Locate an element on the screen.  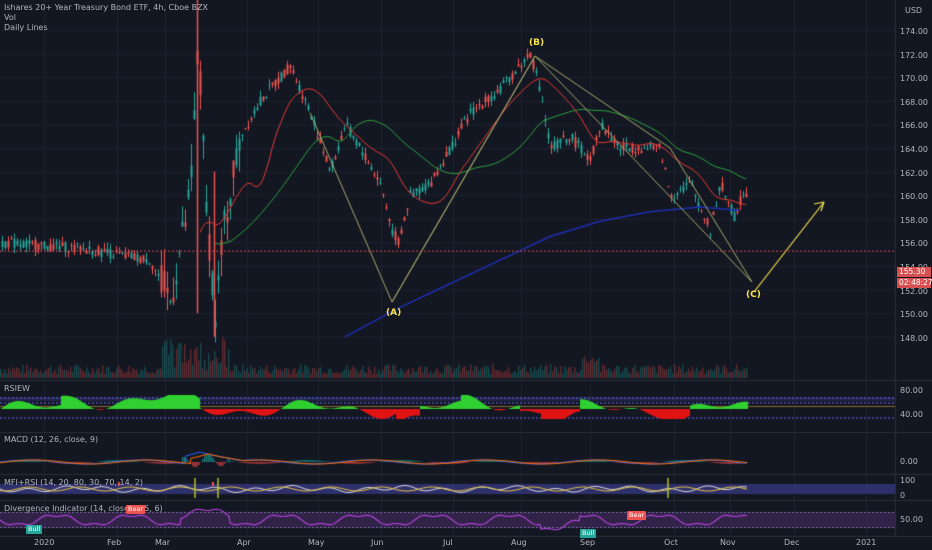
price-tick: 150.00 is located at coordinates (914, 315).